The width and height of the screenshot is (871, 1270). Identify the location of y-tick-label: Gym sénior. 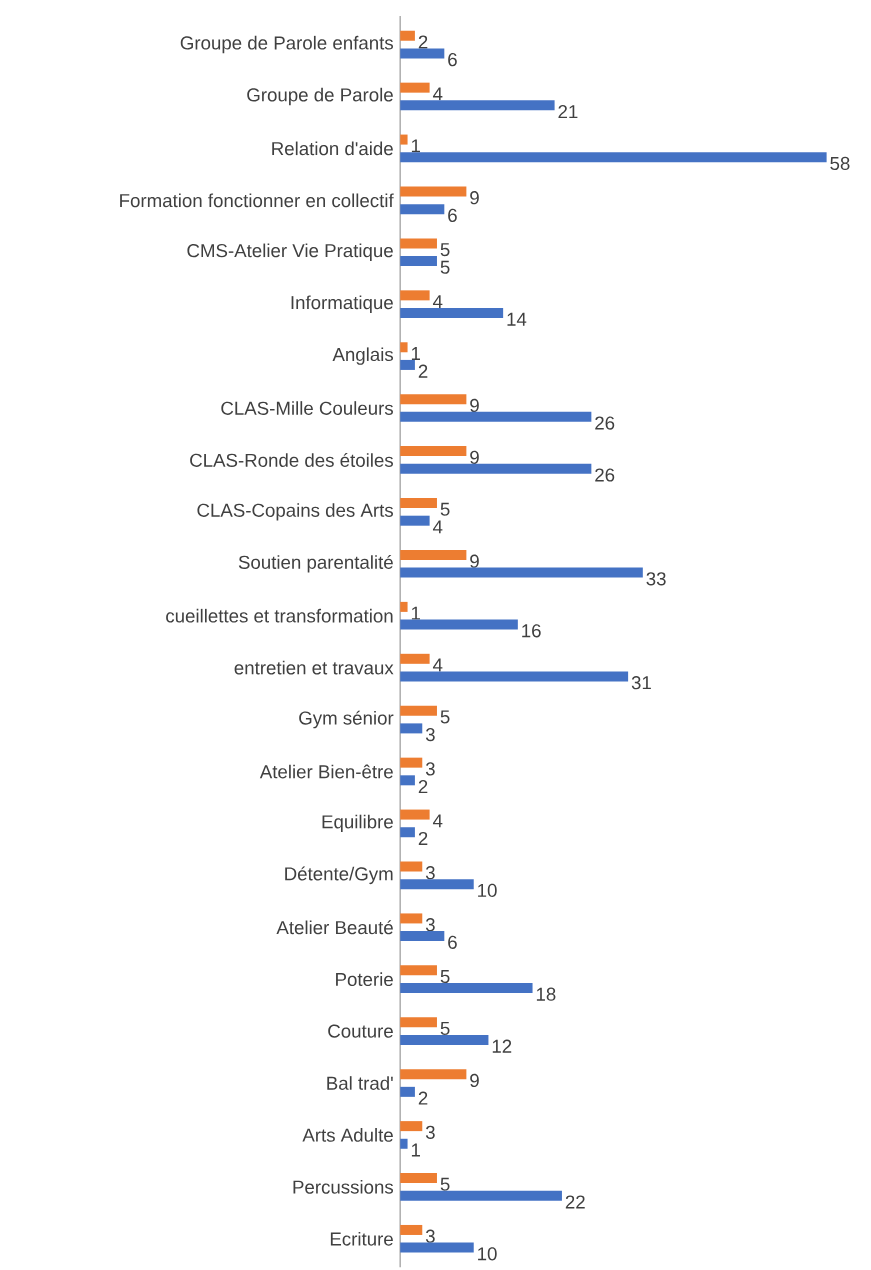
(346, 719).